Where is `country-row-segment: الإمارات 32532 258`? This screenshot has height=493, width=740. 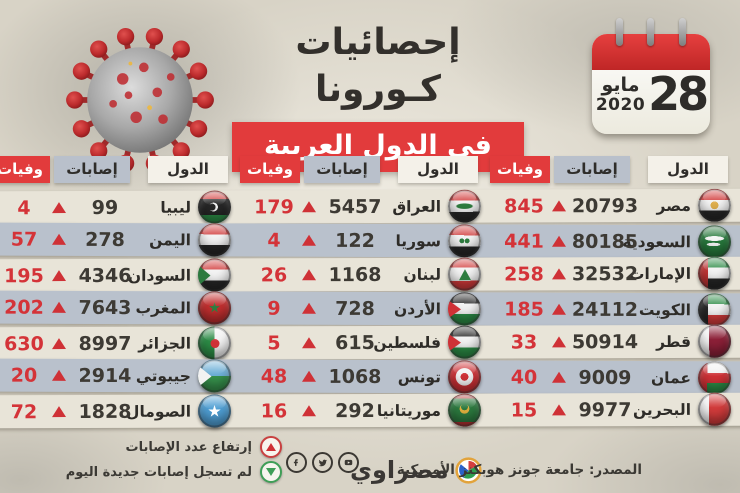 country-row-segment: الإمارات 32532 258 is located at coordinates (617, 273).